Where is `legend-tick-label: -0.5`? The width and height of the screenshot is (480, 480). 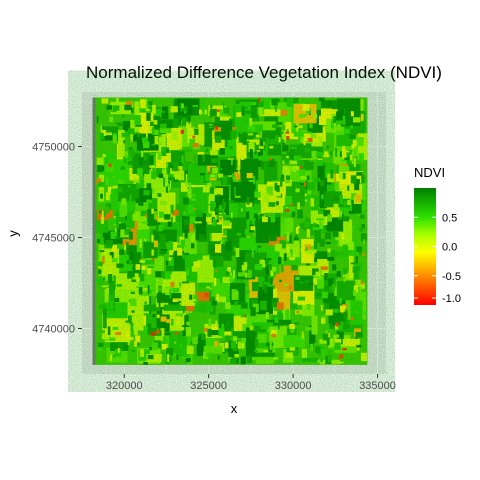
legend-tick-label: -0.5 is located at coordinates (451, 277).